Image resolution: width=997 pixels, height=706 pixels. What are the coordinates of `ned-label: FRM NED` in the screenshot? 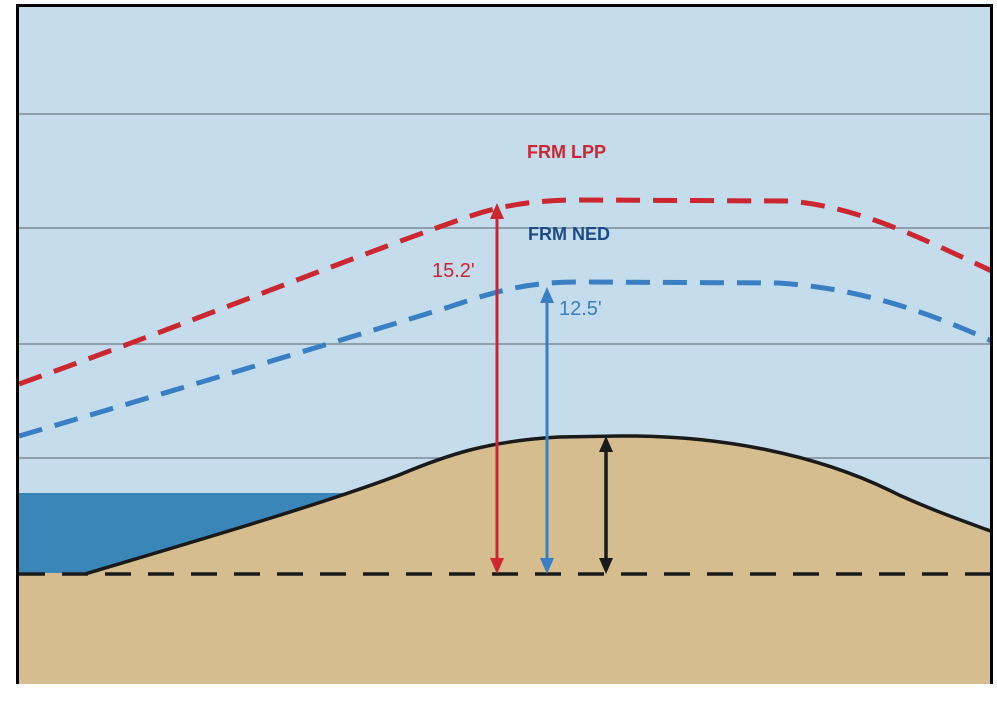 It's located at (569, 234).